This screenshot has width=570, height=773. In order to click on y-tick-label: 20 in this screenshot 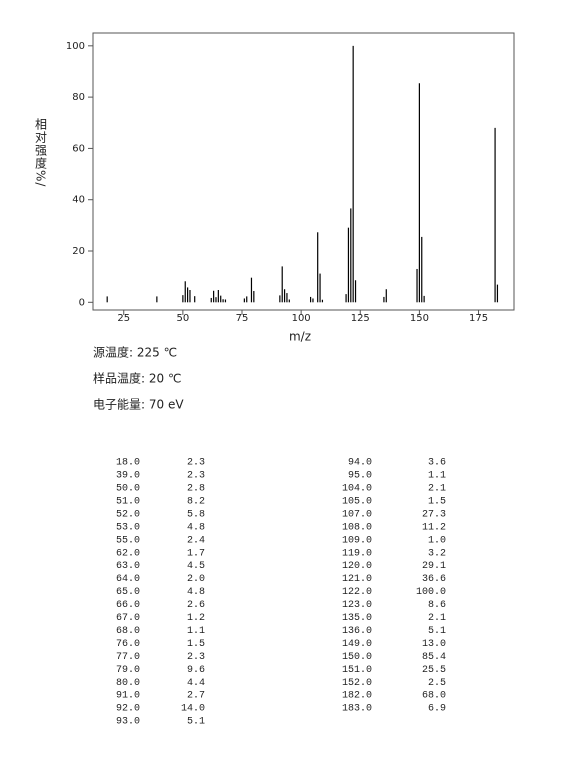, I will do `click(78, 251)`.